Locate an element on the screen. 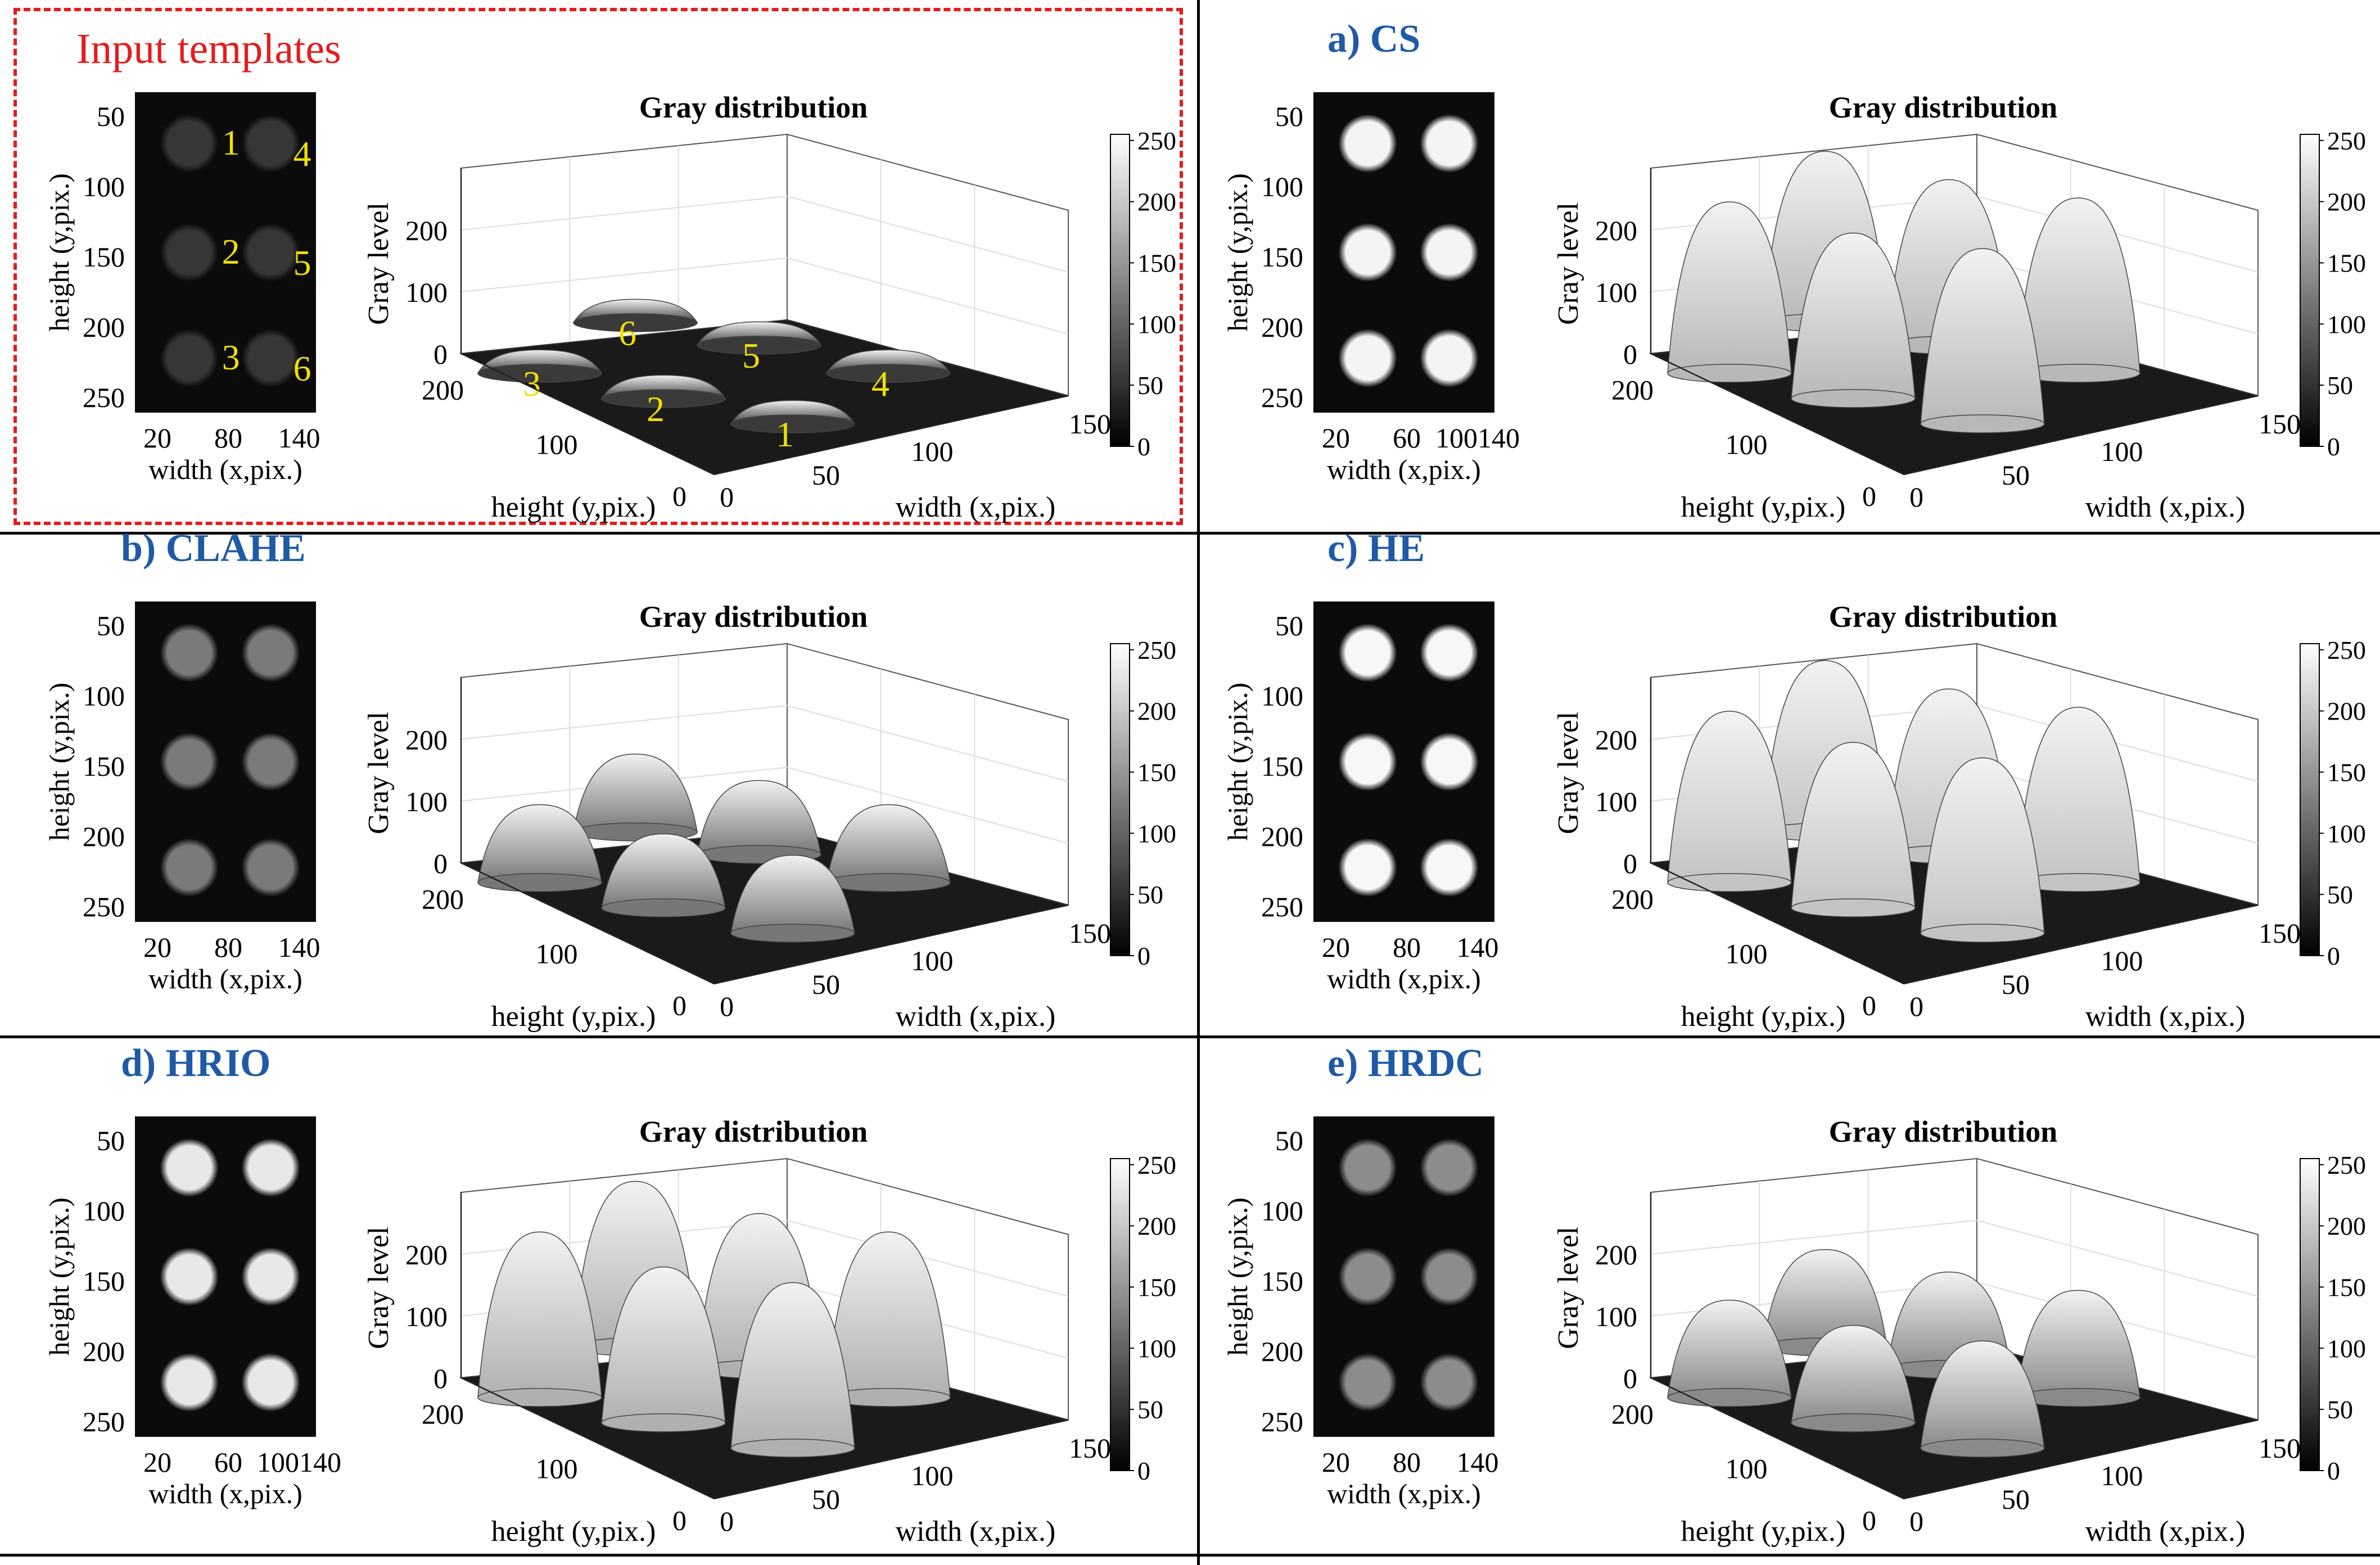 The height and width of the screenshot is (1565, 2380). colorbar-tick: 200 is located at coordinates (1156, 711).